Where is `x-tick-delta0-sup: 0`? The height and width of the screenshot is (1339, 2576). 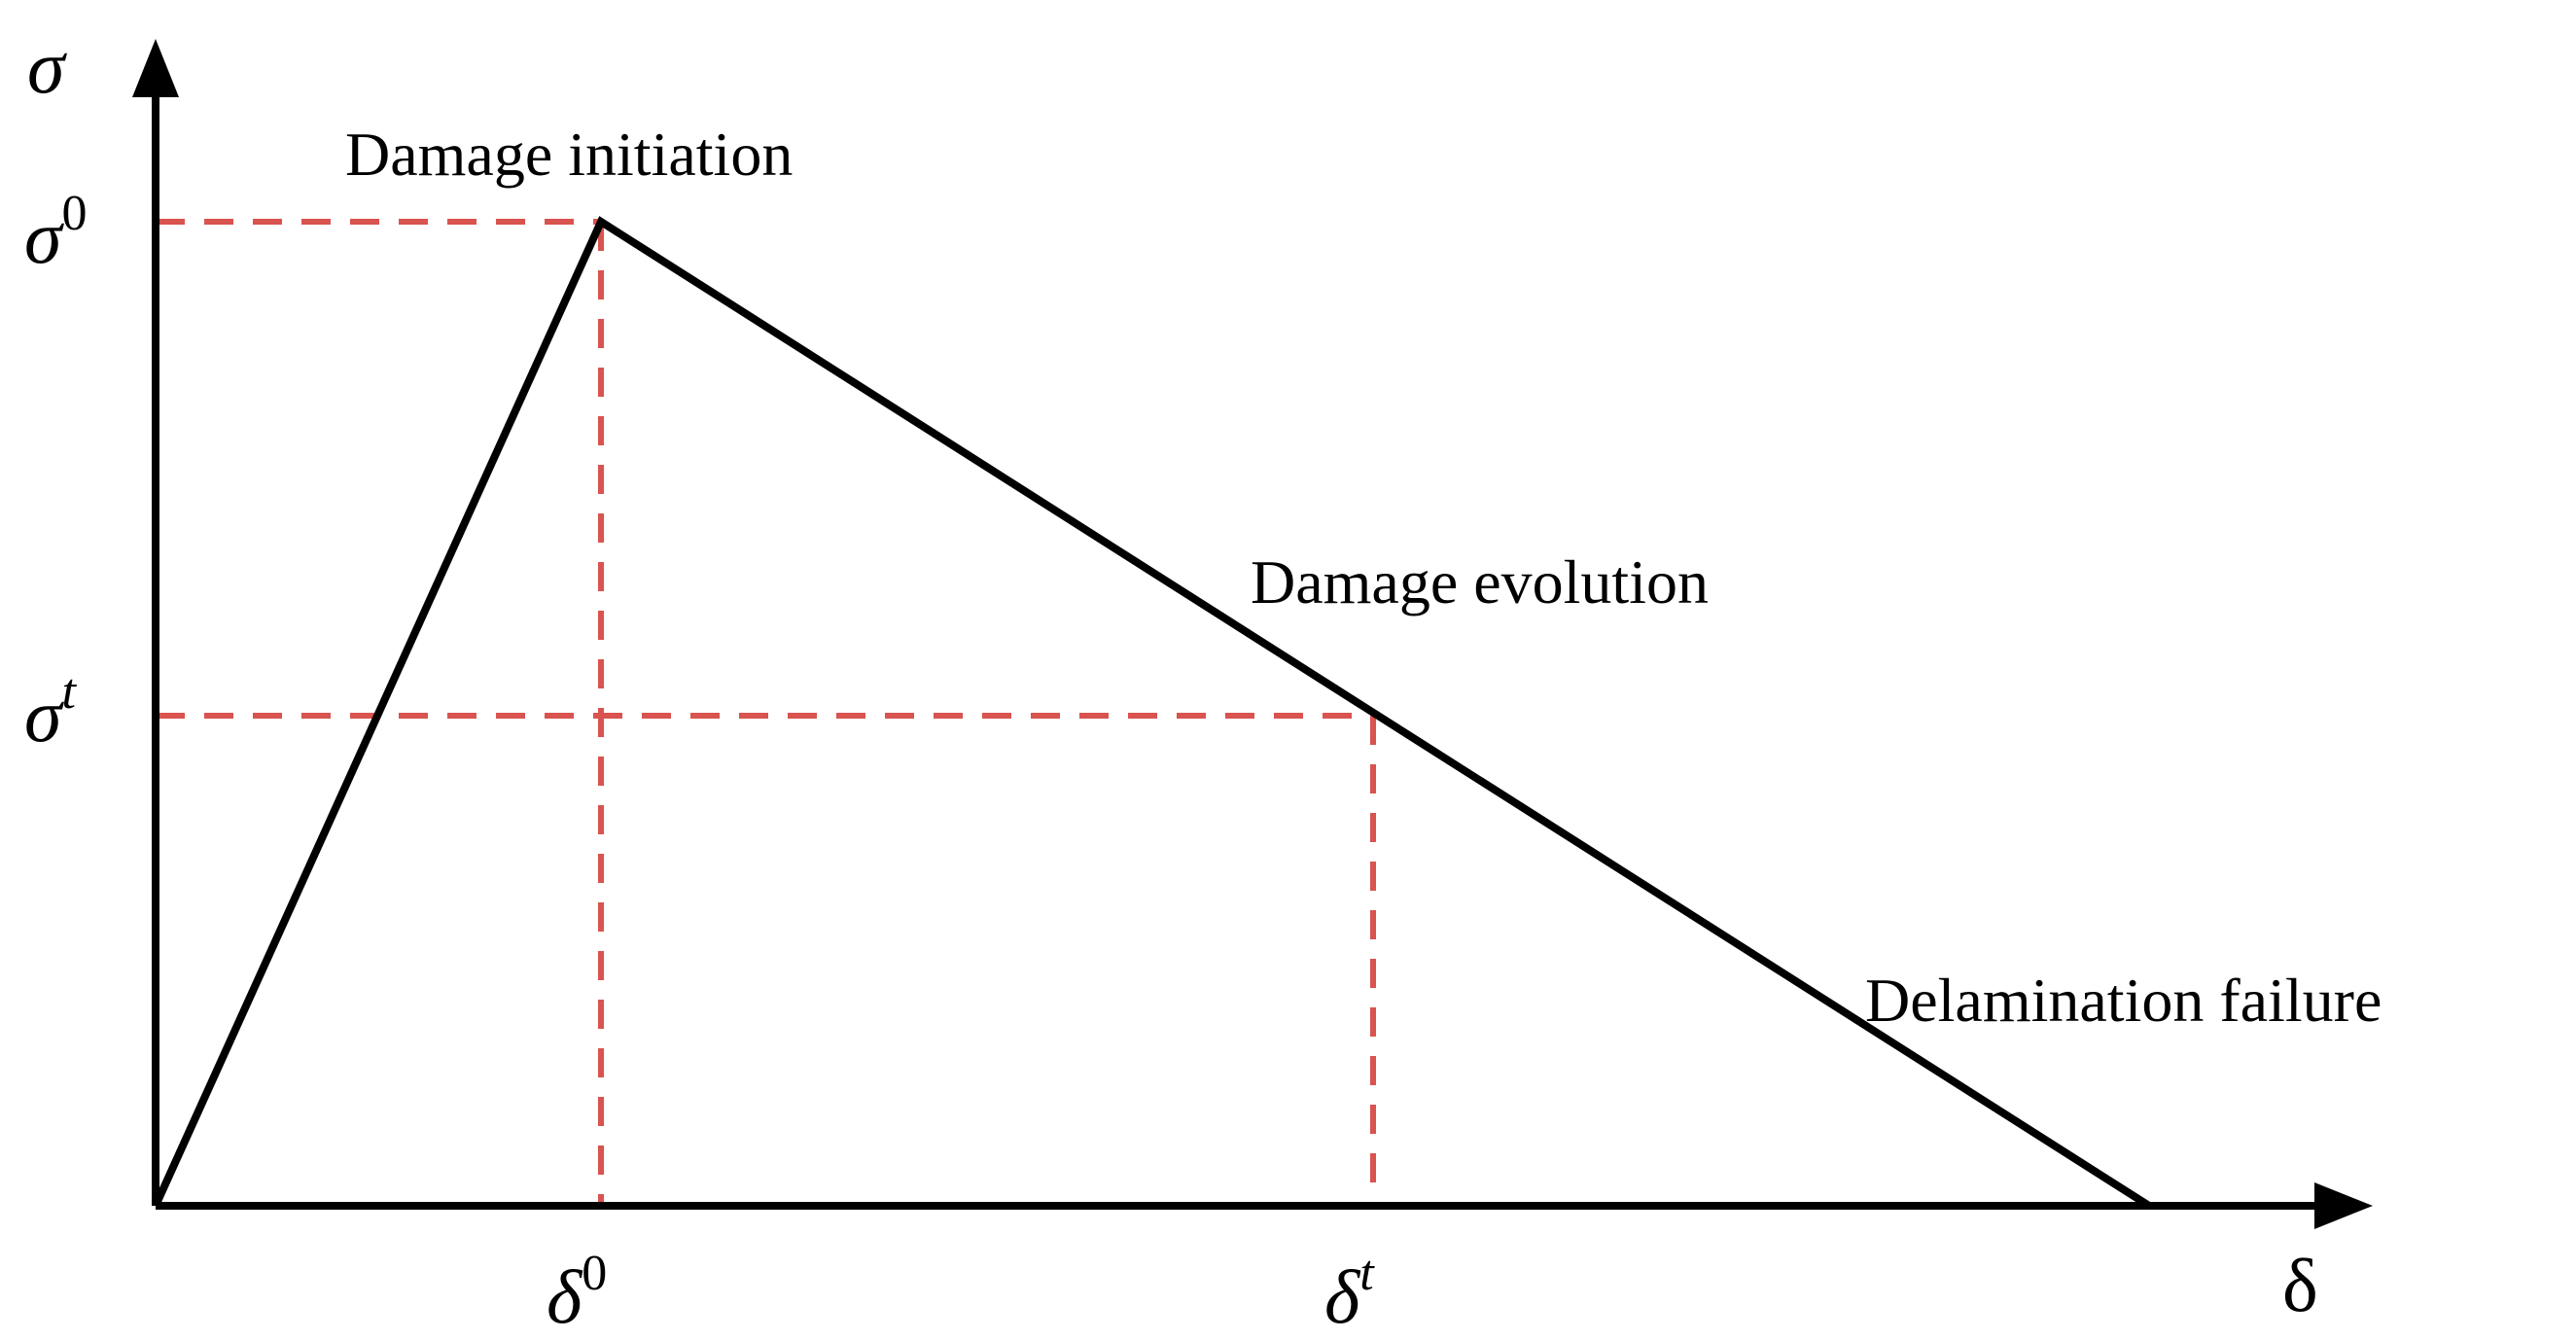 x-tick-delta0-sup: 0 is located at coordinates (594, 1273).